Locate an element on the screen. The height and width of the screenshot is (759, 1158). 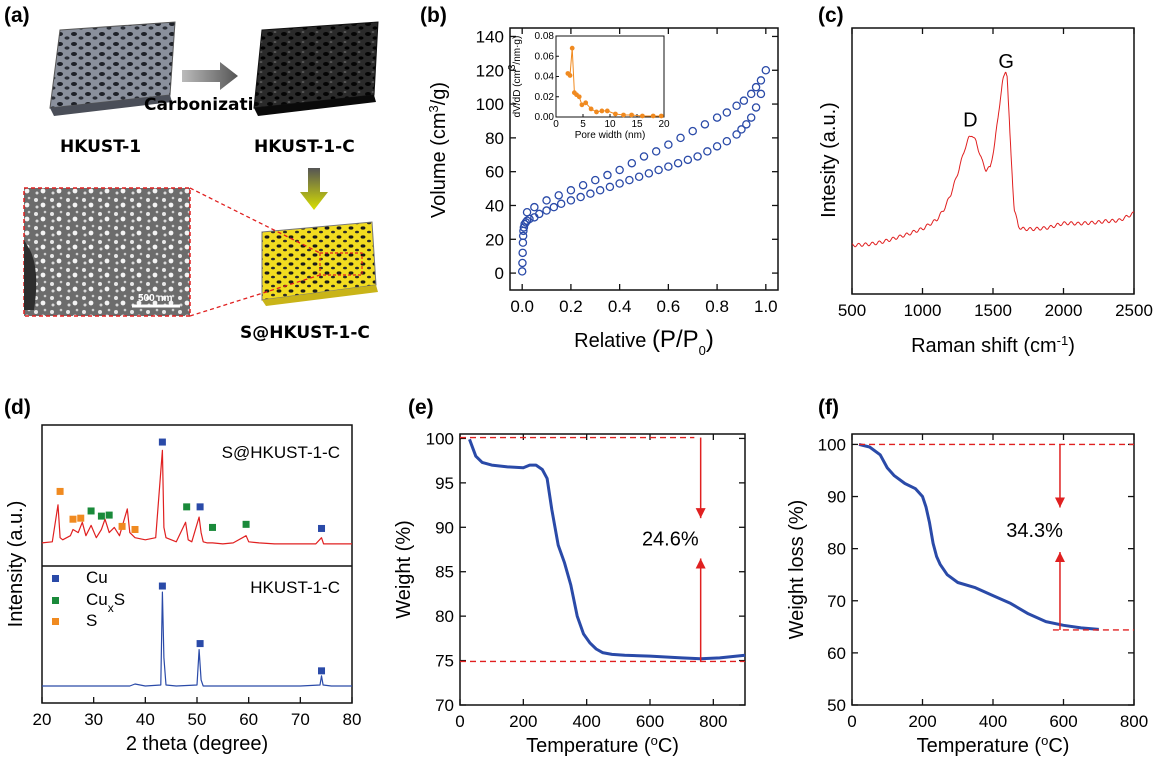
d-legend-label-part: S is located at coordinates (91, 620).